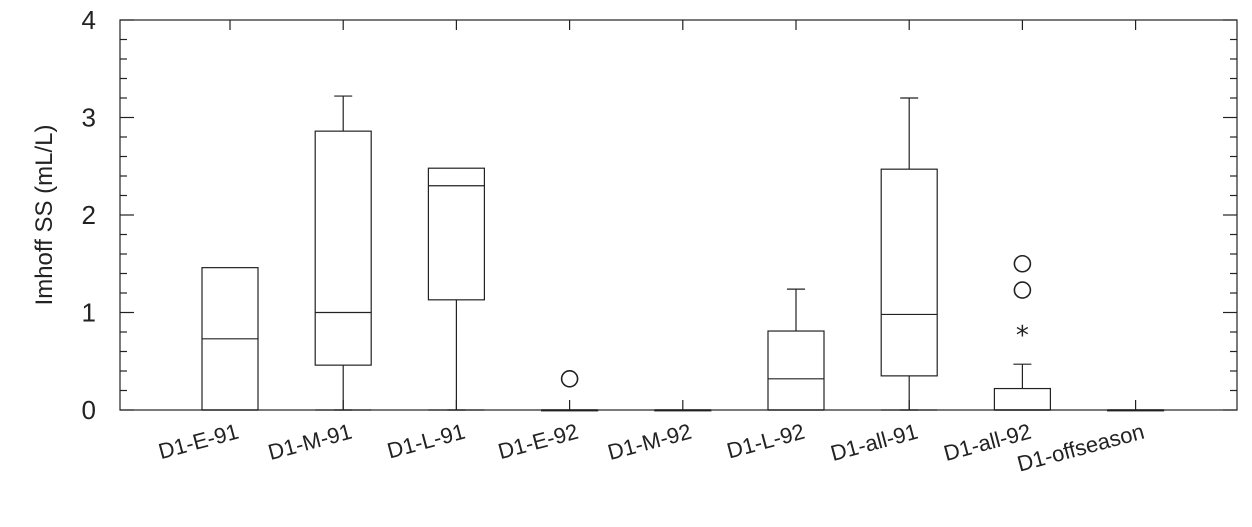 The height and width of the screenshot is (527, 1252). What do you see at coordinates (649, 442) in the screenshot?
I see `category-label: D1-M-92` at bounding box center [649, 442].